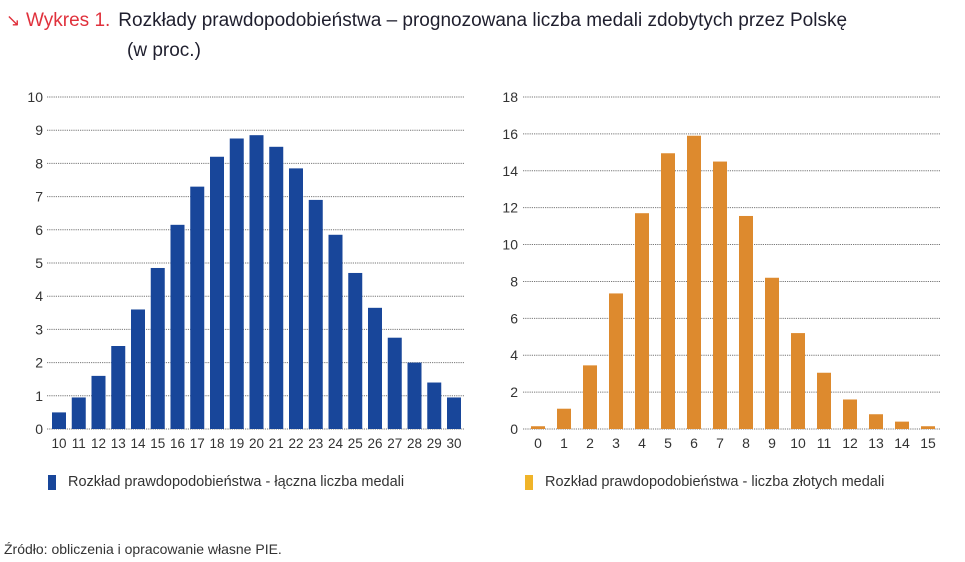 The image size is (965, 562). I want to click on figure-label: Wykres 1., so click(68, 20).